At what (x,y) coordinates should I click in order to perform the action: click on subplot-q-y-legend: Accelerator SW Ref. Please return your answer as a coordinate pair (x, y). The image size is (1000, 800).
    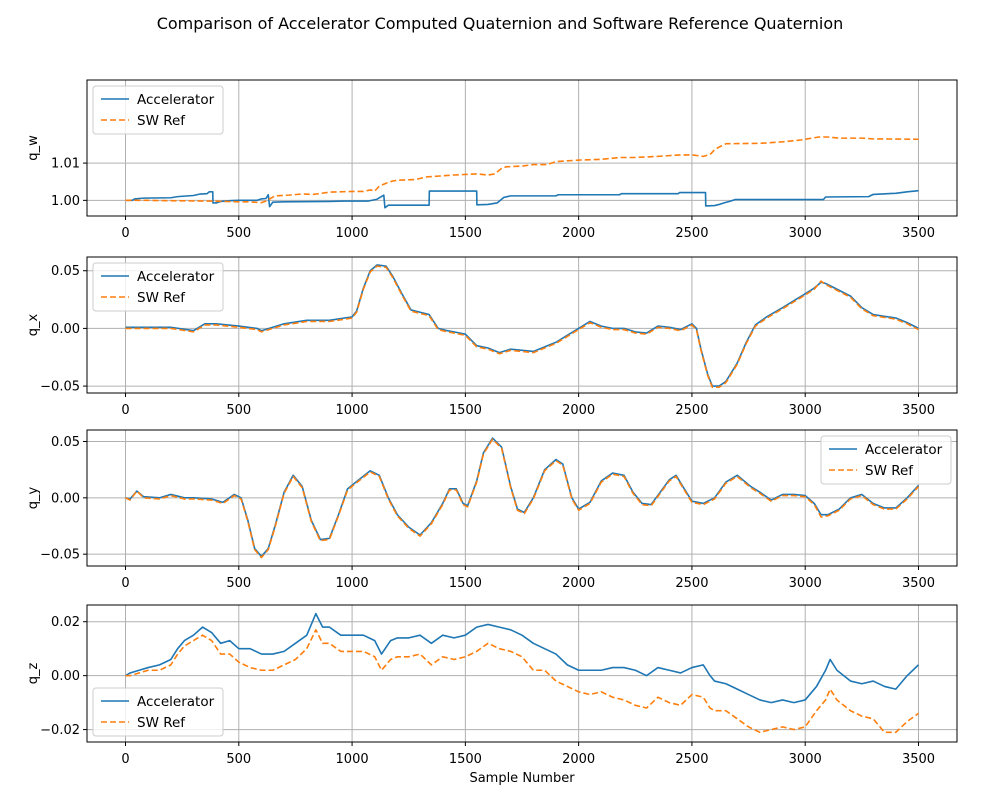
    Looking at the image, I should click on (886, 460).